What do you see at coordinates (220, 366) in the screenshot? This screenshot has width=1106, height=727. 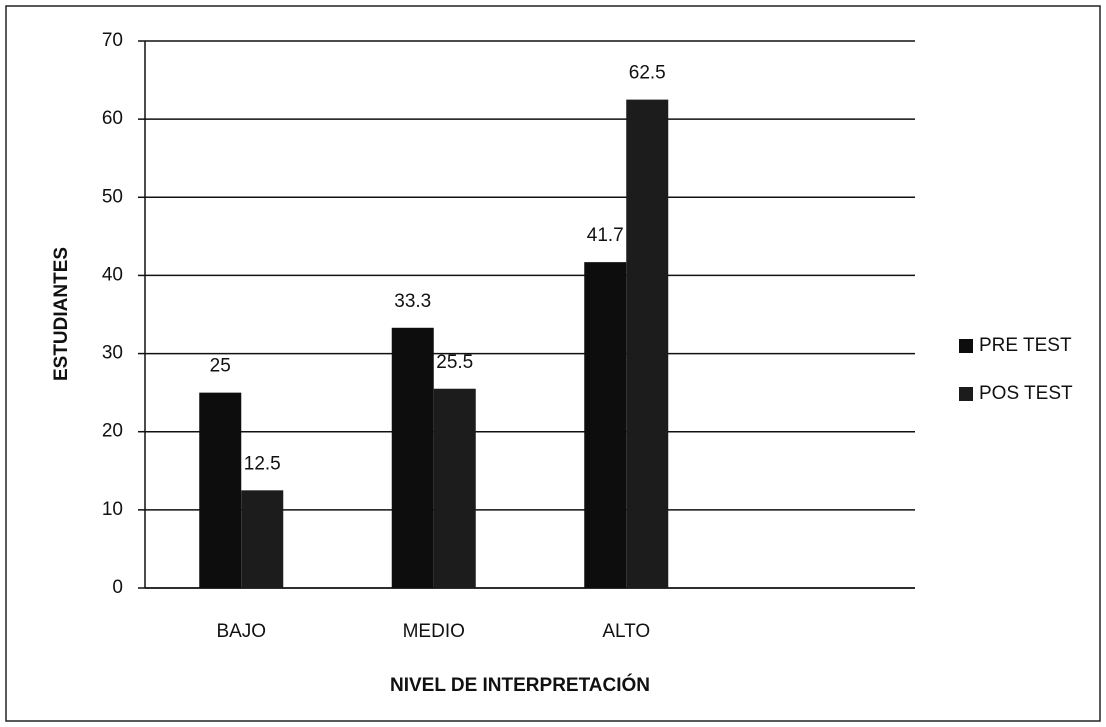 I see `data-label: 25` at bounding box center [220, 366].